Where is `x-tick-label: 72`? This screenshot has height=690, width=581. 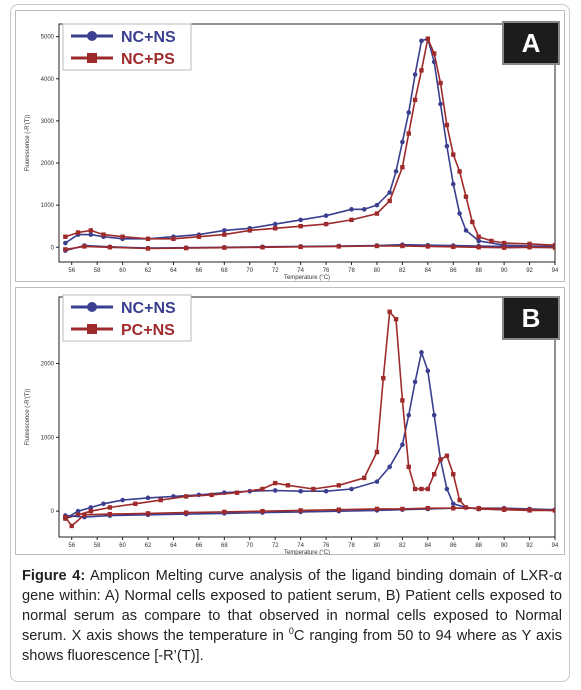
x-tick-label: 72 is located at coordinates (275, 546).